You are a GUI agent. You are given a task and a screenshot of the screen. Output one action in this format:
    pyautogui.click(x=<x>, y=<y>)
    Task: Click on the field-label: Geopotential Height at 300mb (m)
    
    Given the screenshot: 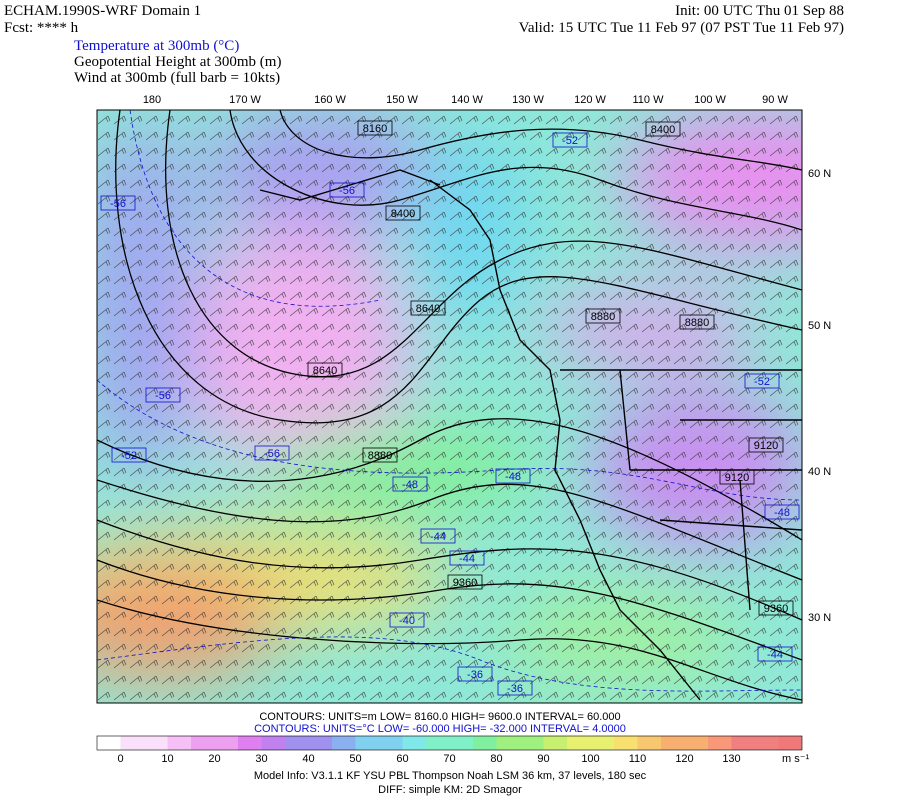 What is the action you would take?
    pyautogui.click(x=177, y=62)
    